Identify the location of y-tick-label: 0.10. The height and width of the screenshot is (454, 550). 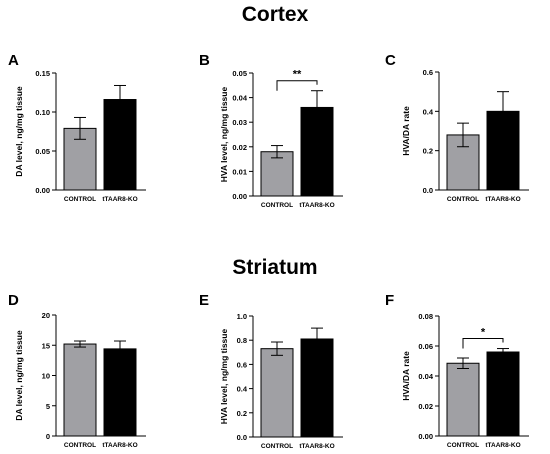
(42, 112).